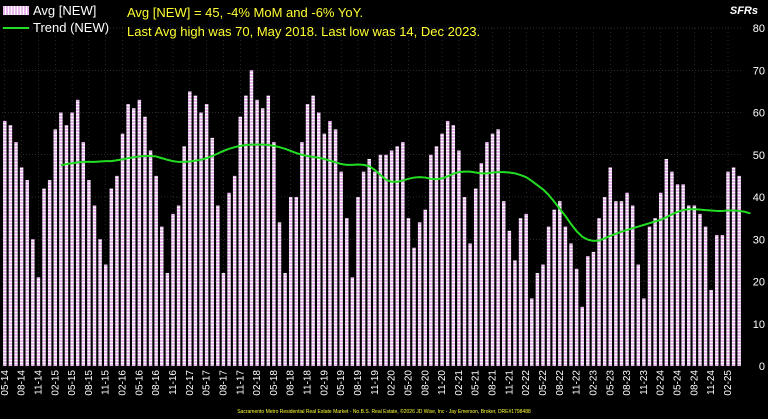  What do you see at coordinates (308, 382) in the screenshot?
I see `x-tick-label: 11-18` at bounding box center [308, 382].